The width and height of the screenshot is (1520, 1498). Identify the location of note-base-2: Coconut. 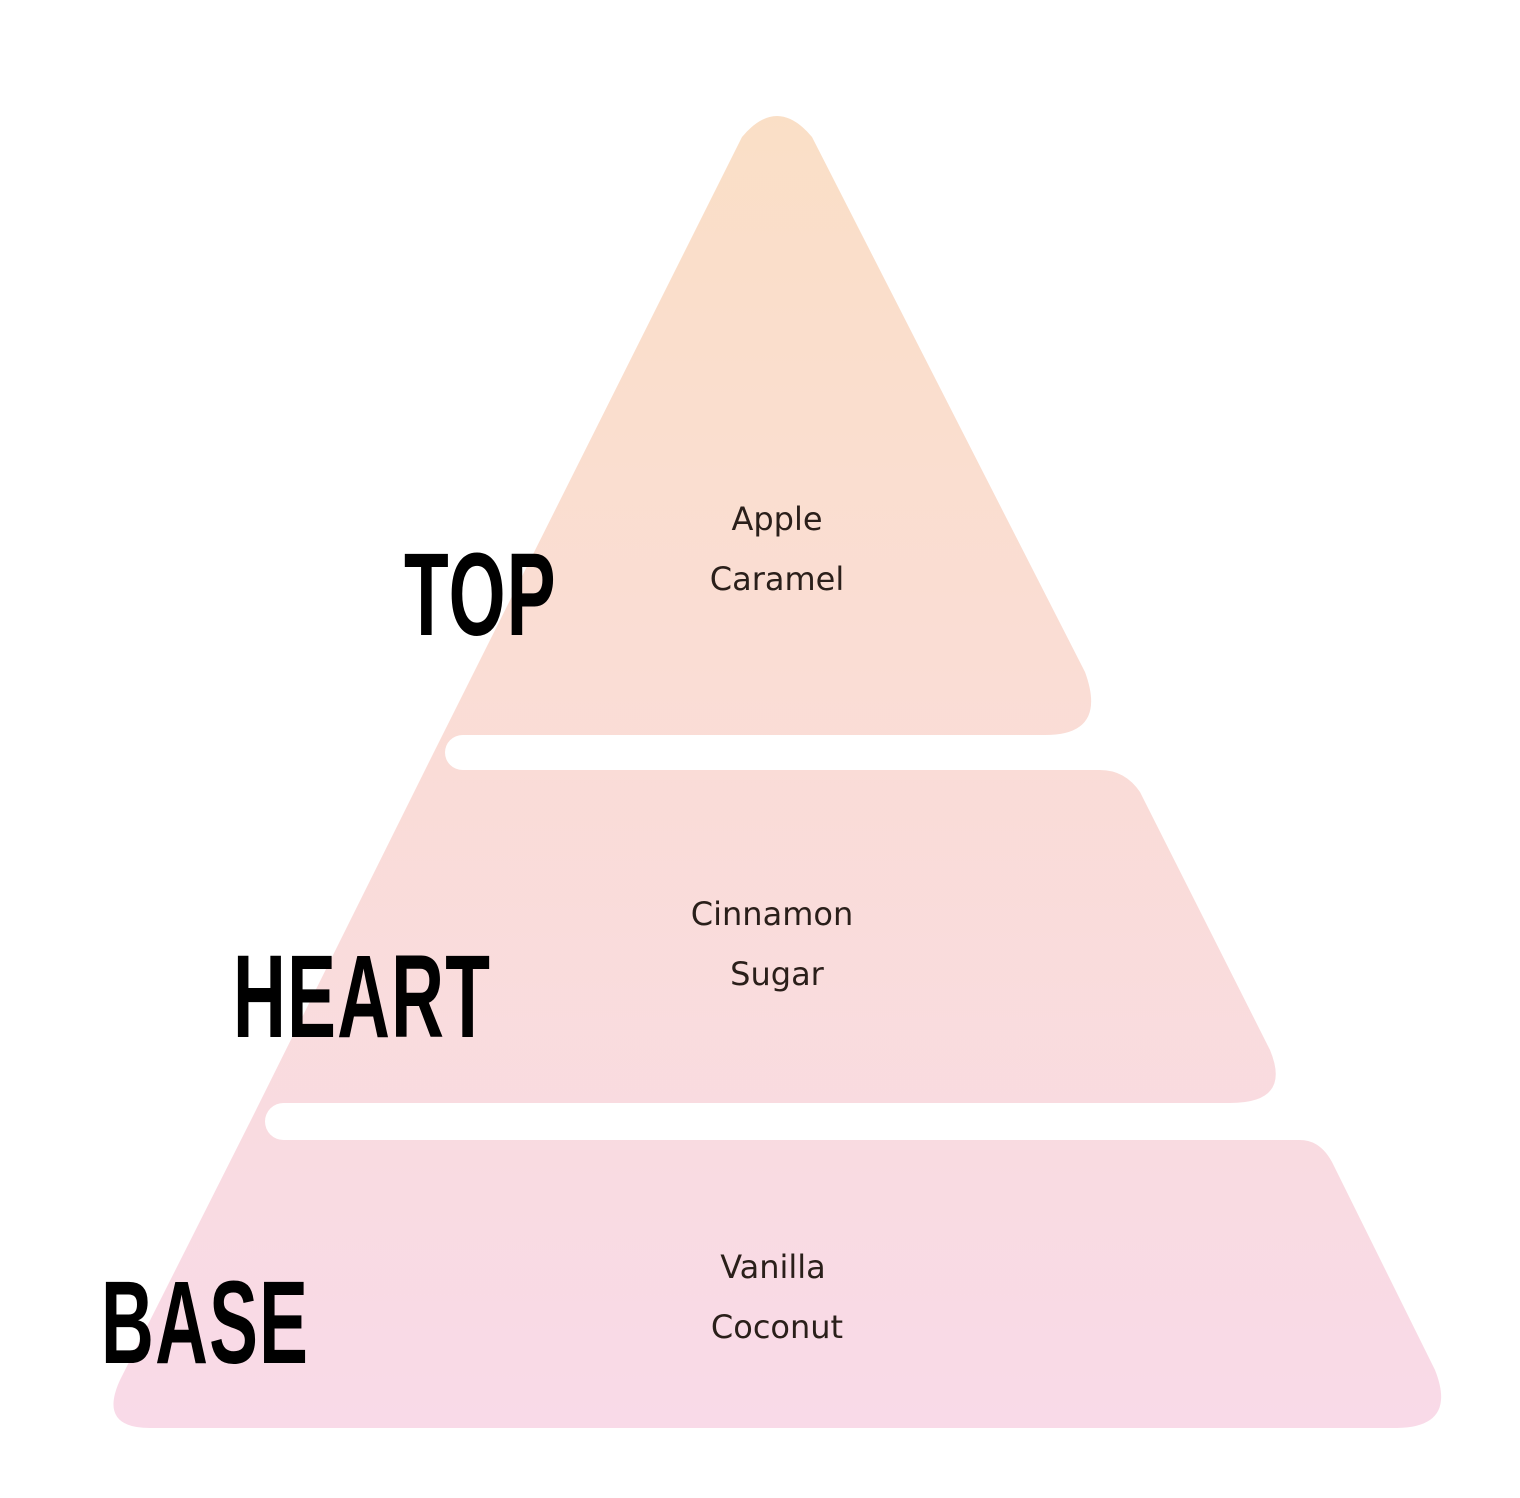
(777, 1327).